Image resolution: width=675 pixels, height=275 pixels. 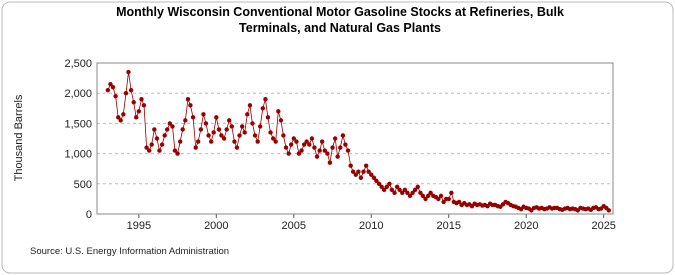 I want to click on x-tick-label: 1995, so click(x=139, y=226).